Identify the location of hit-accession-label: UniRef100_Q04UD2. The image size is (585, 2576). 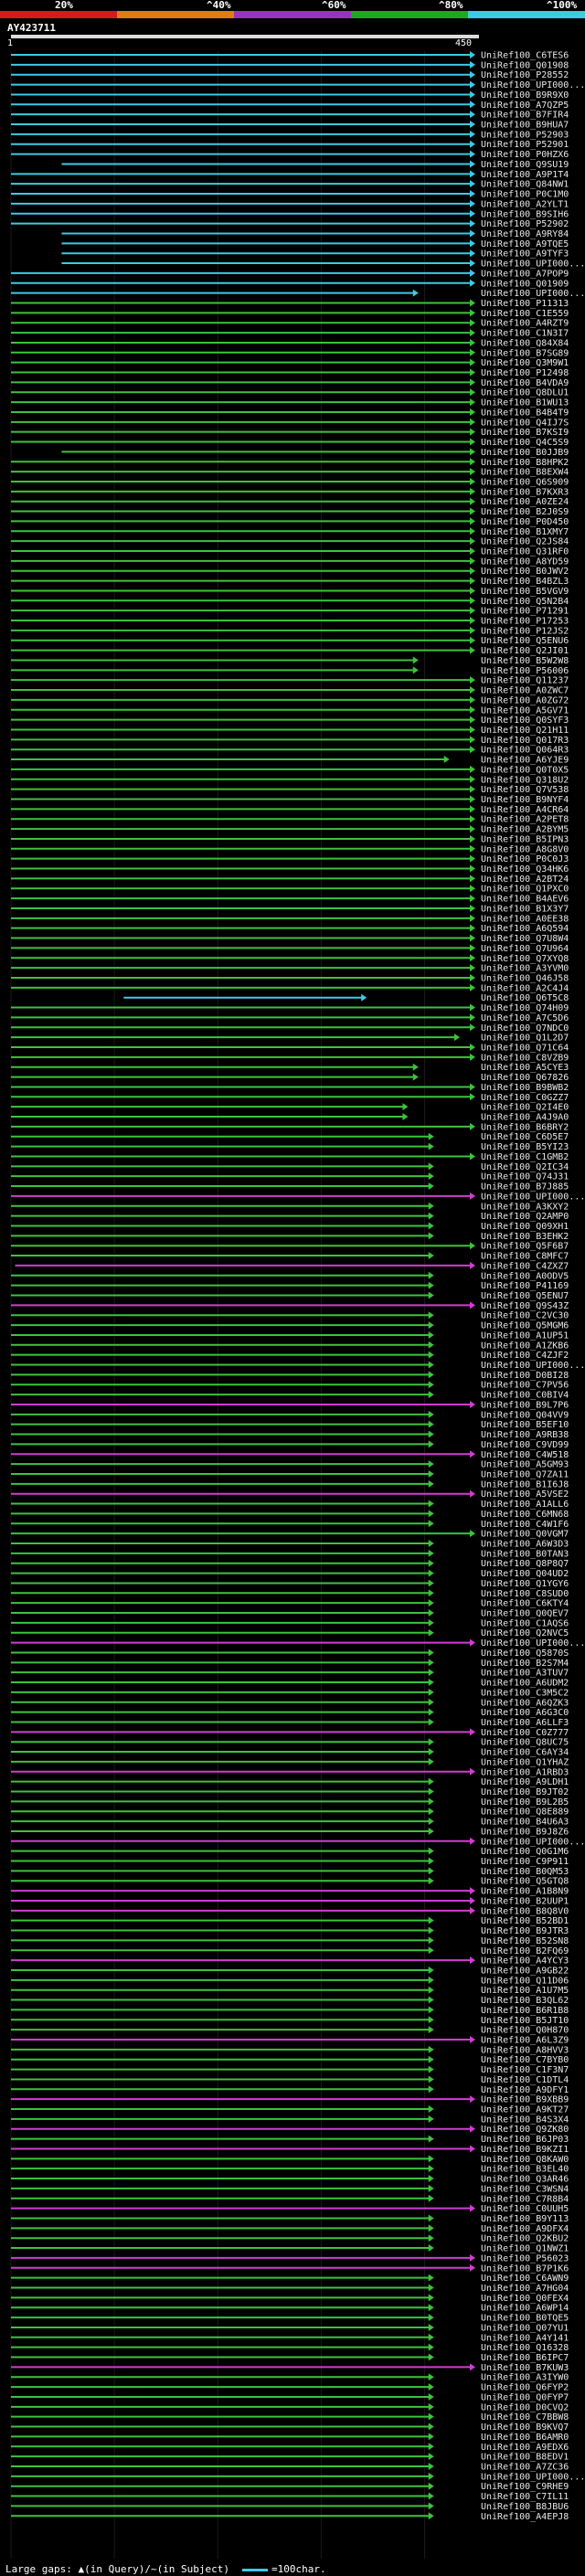
(525, 1574).